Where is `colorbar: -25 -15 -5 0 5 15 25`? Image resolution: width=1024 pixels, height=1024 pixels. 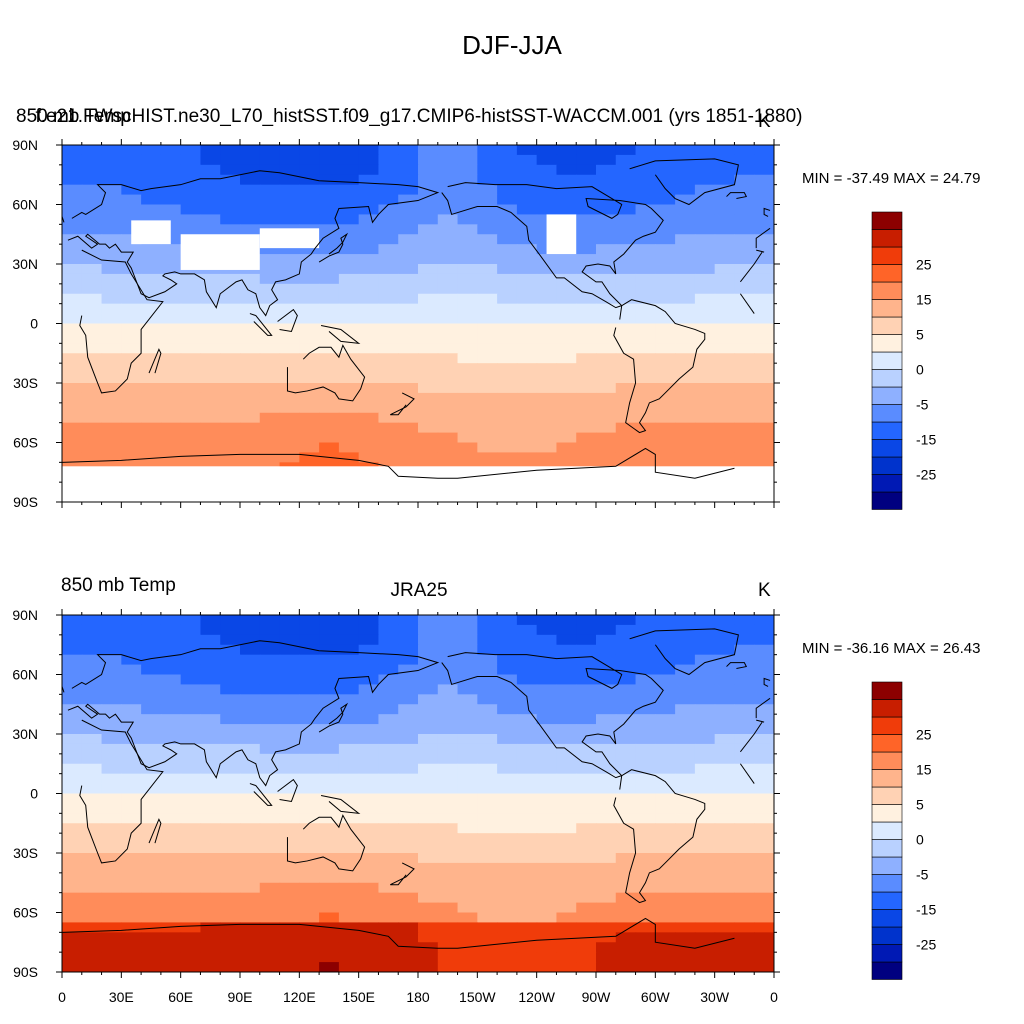
colorbar: -25 -15 -5 0 5 15 25 is located at coordinates (903, 830).